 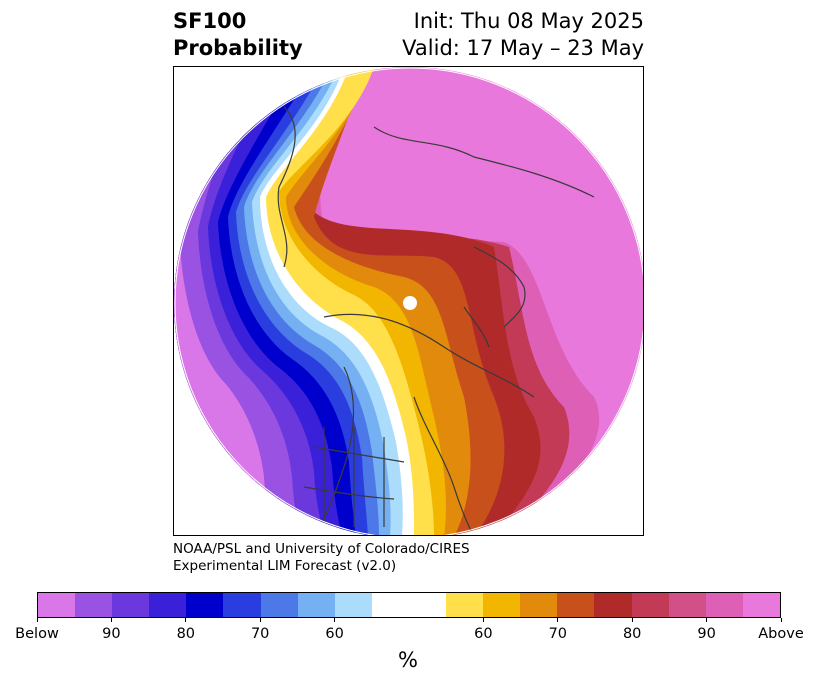 I want to click on init-date: Init: Thu 08 May 2025, so click(x=528, y=21).